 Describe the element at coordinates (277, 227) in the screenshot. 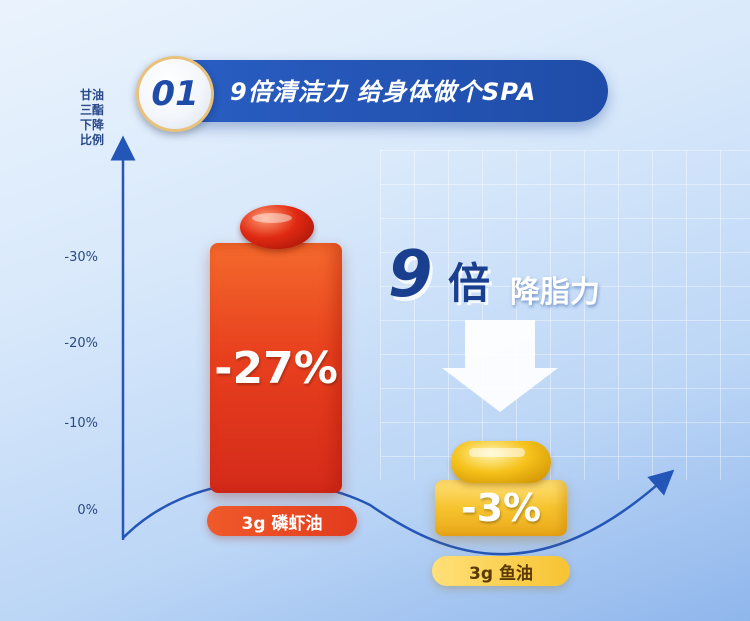

I see `krill-oil-capsule-icon` at that location.